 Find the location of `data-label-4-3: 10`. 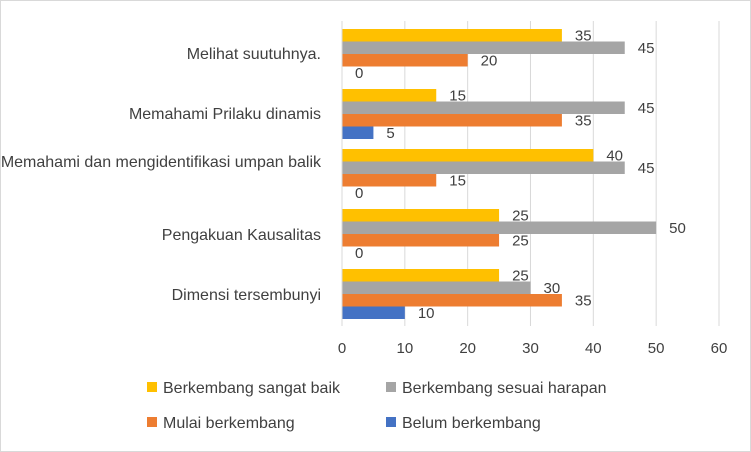

data-label-4-3: 10 is located at coordinates (426, 313).